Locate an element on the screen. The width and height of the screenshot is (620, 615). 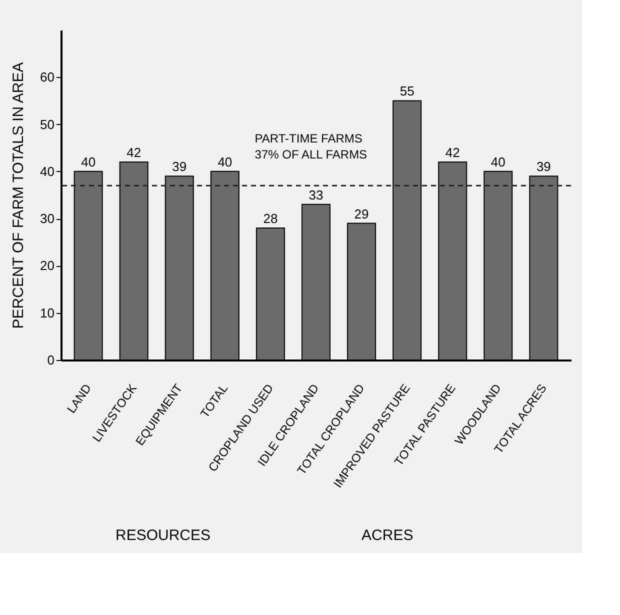
ref-line-label: PART-TIME FARMS 37% OF ALL FARMS is located at coordinates (311, 147).